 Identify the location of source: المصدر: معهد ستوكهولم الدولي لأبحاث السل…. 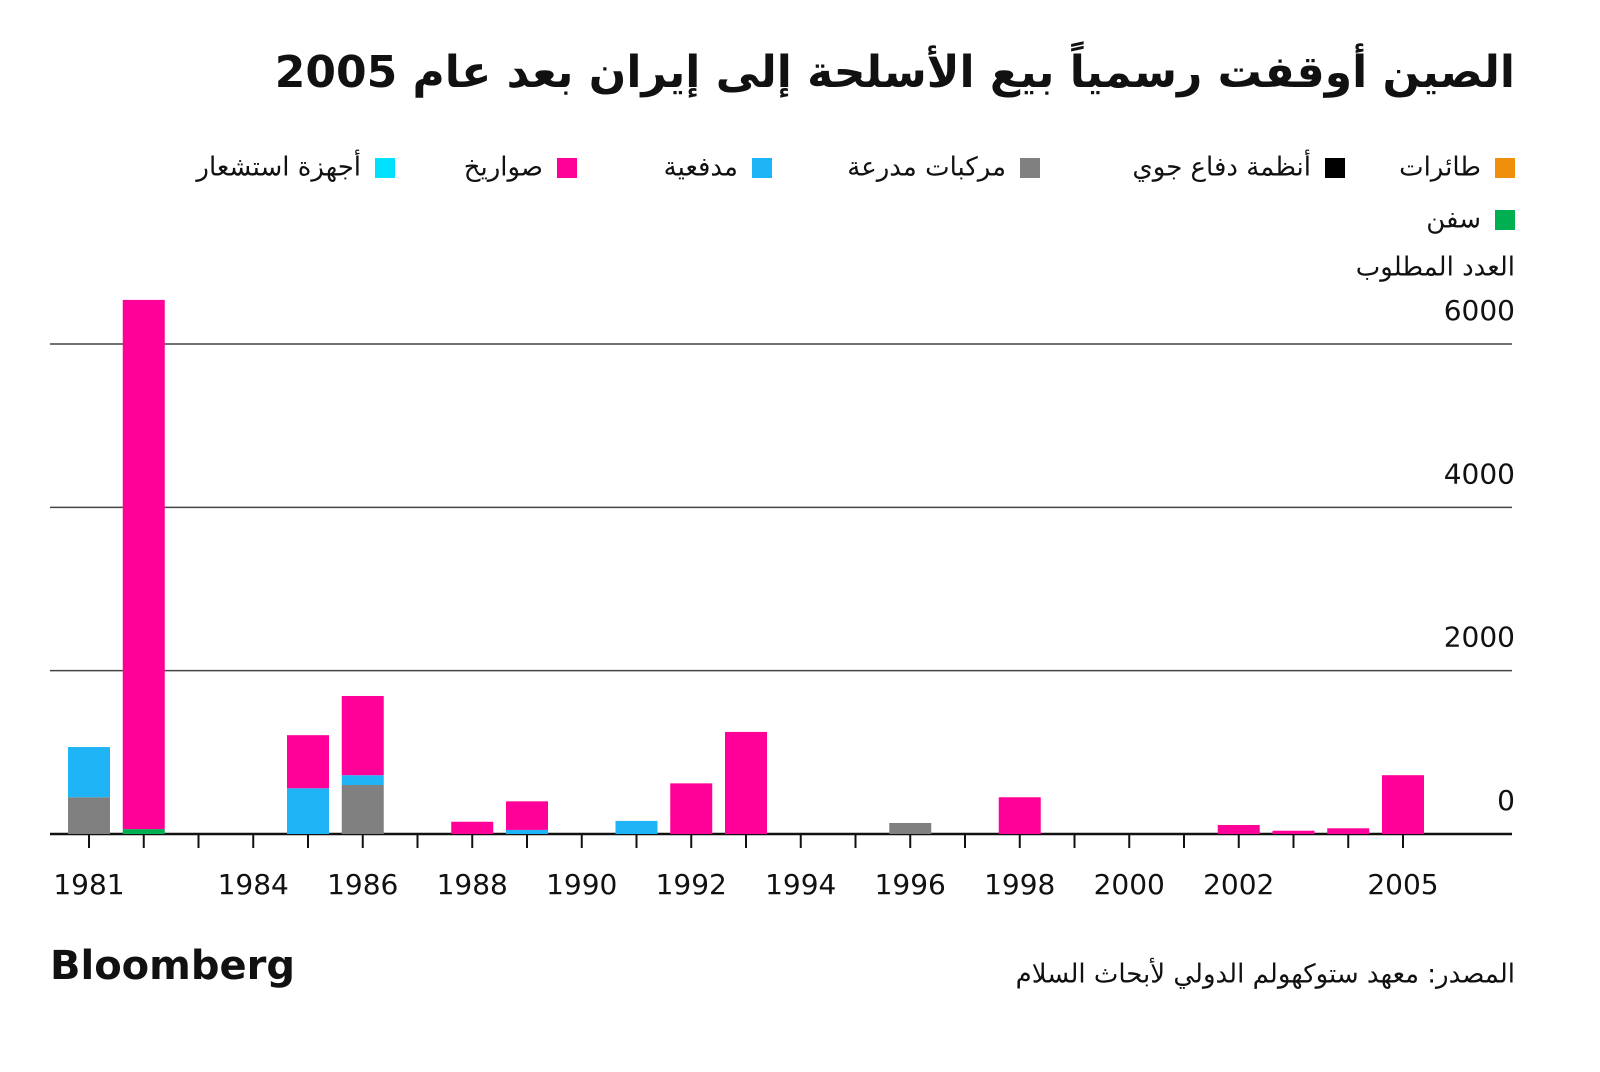
(1265, 973).